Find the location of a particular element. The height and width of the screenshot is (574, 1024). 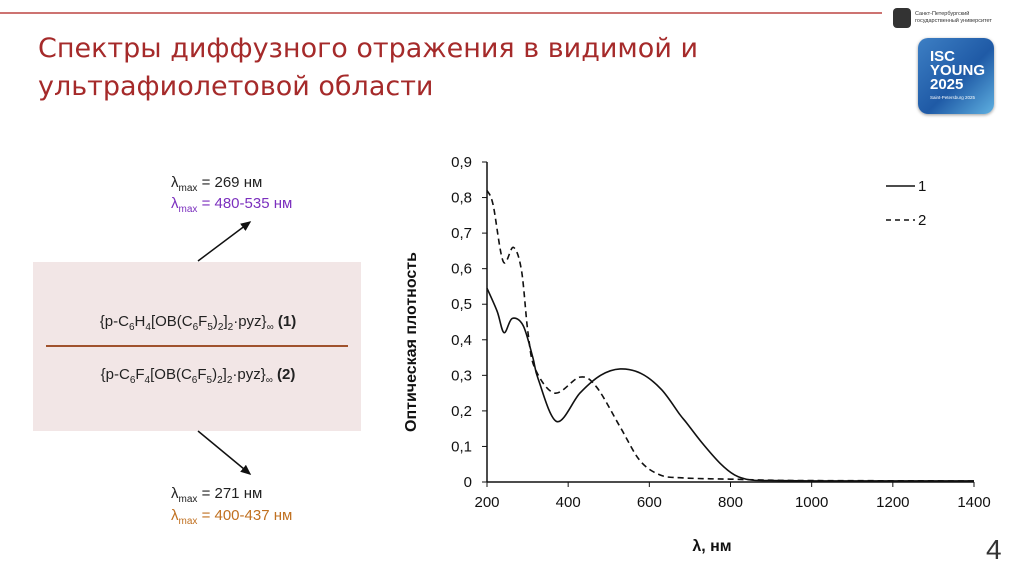

compound-2-formula: {p-C6F4[OB(C6F5)2]2·pyz}∞ (2) is located at coordinates (198, 376).